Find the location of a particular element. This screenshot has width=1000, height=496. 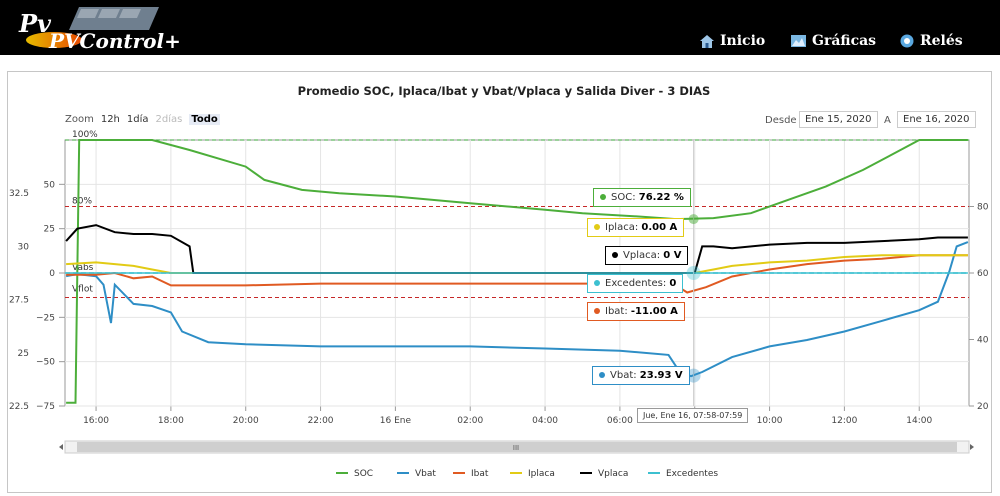

series-line-vplaca is located at coordinates (516, 249).